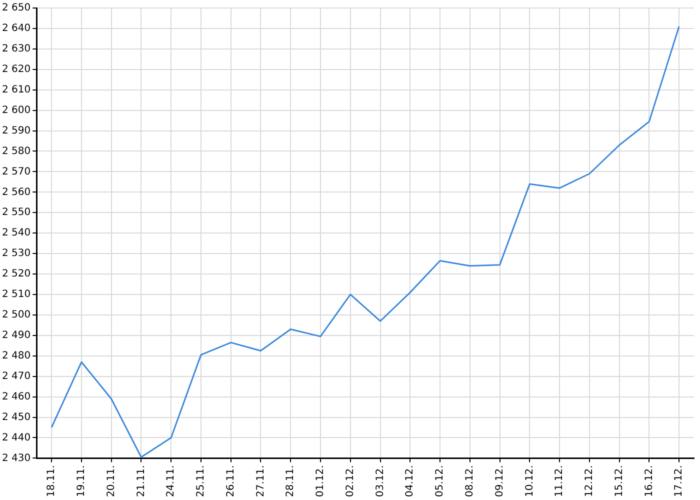 Image resolution: width=700 pixels, height=500 pixels. I want to click on y-tick-label: 2 550, so click(16, 212).